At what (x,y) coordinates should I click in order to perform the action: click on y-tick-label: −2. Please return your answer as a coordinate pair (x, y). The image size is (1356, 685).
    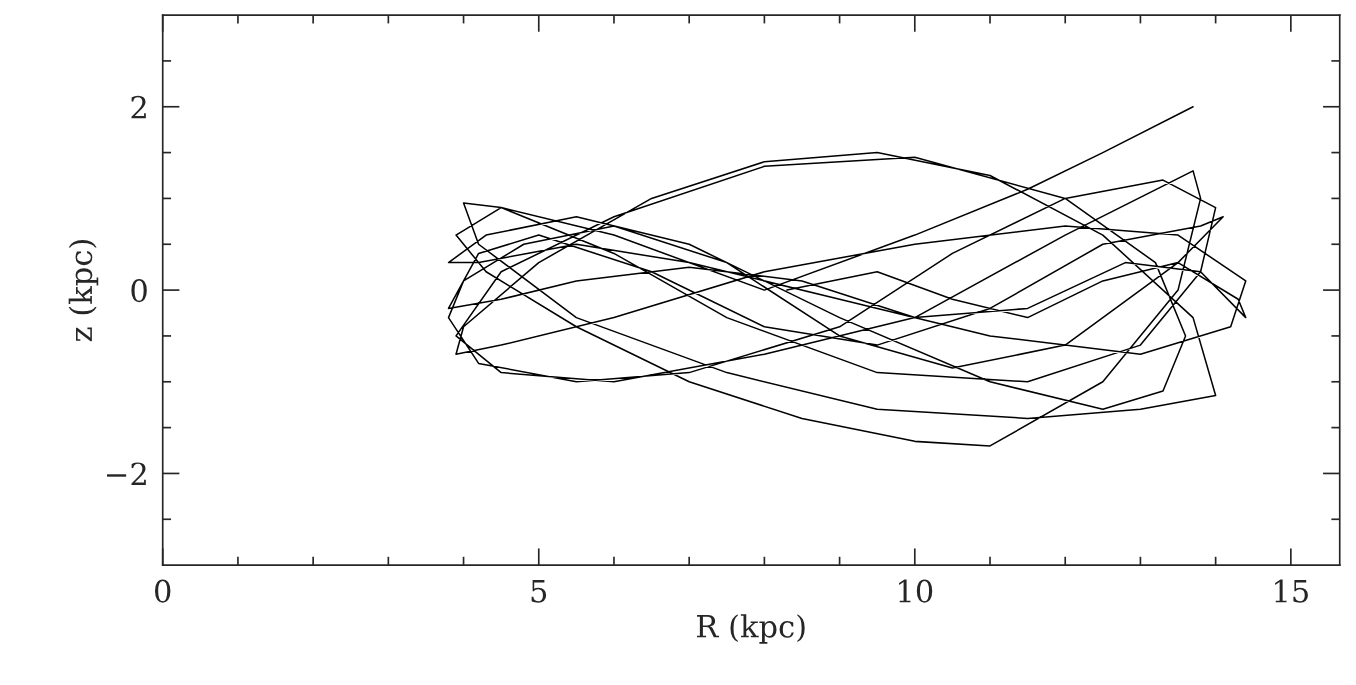
    Looking at the image, I should click on (126, 474).